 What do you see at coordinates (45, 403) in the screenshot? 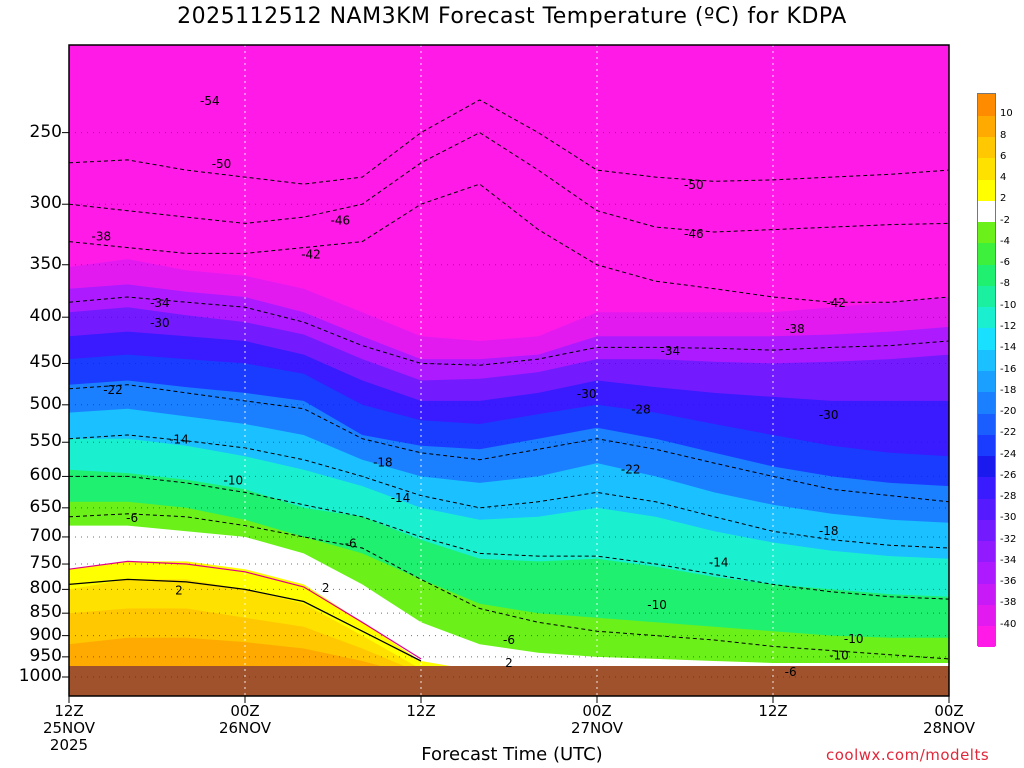
I see `y-tick-label: 500` at bounding box center [45, 403].